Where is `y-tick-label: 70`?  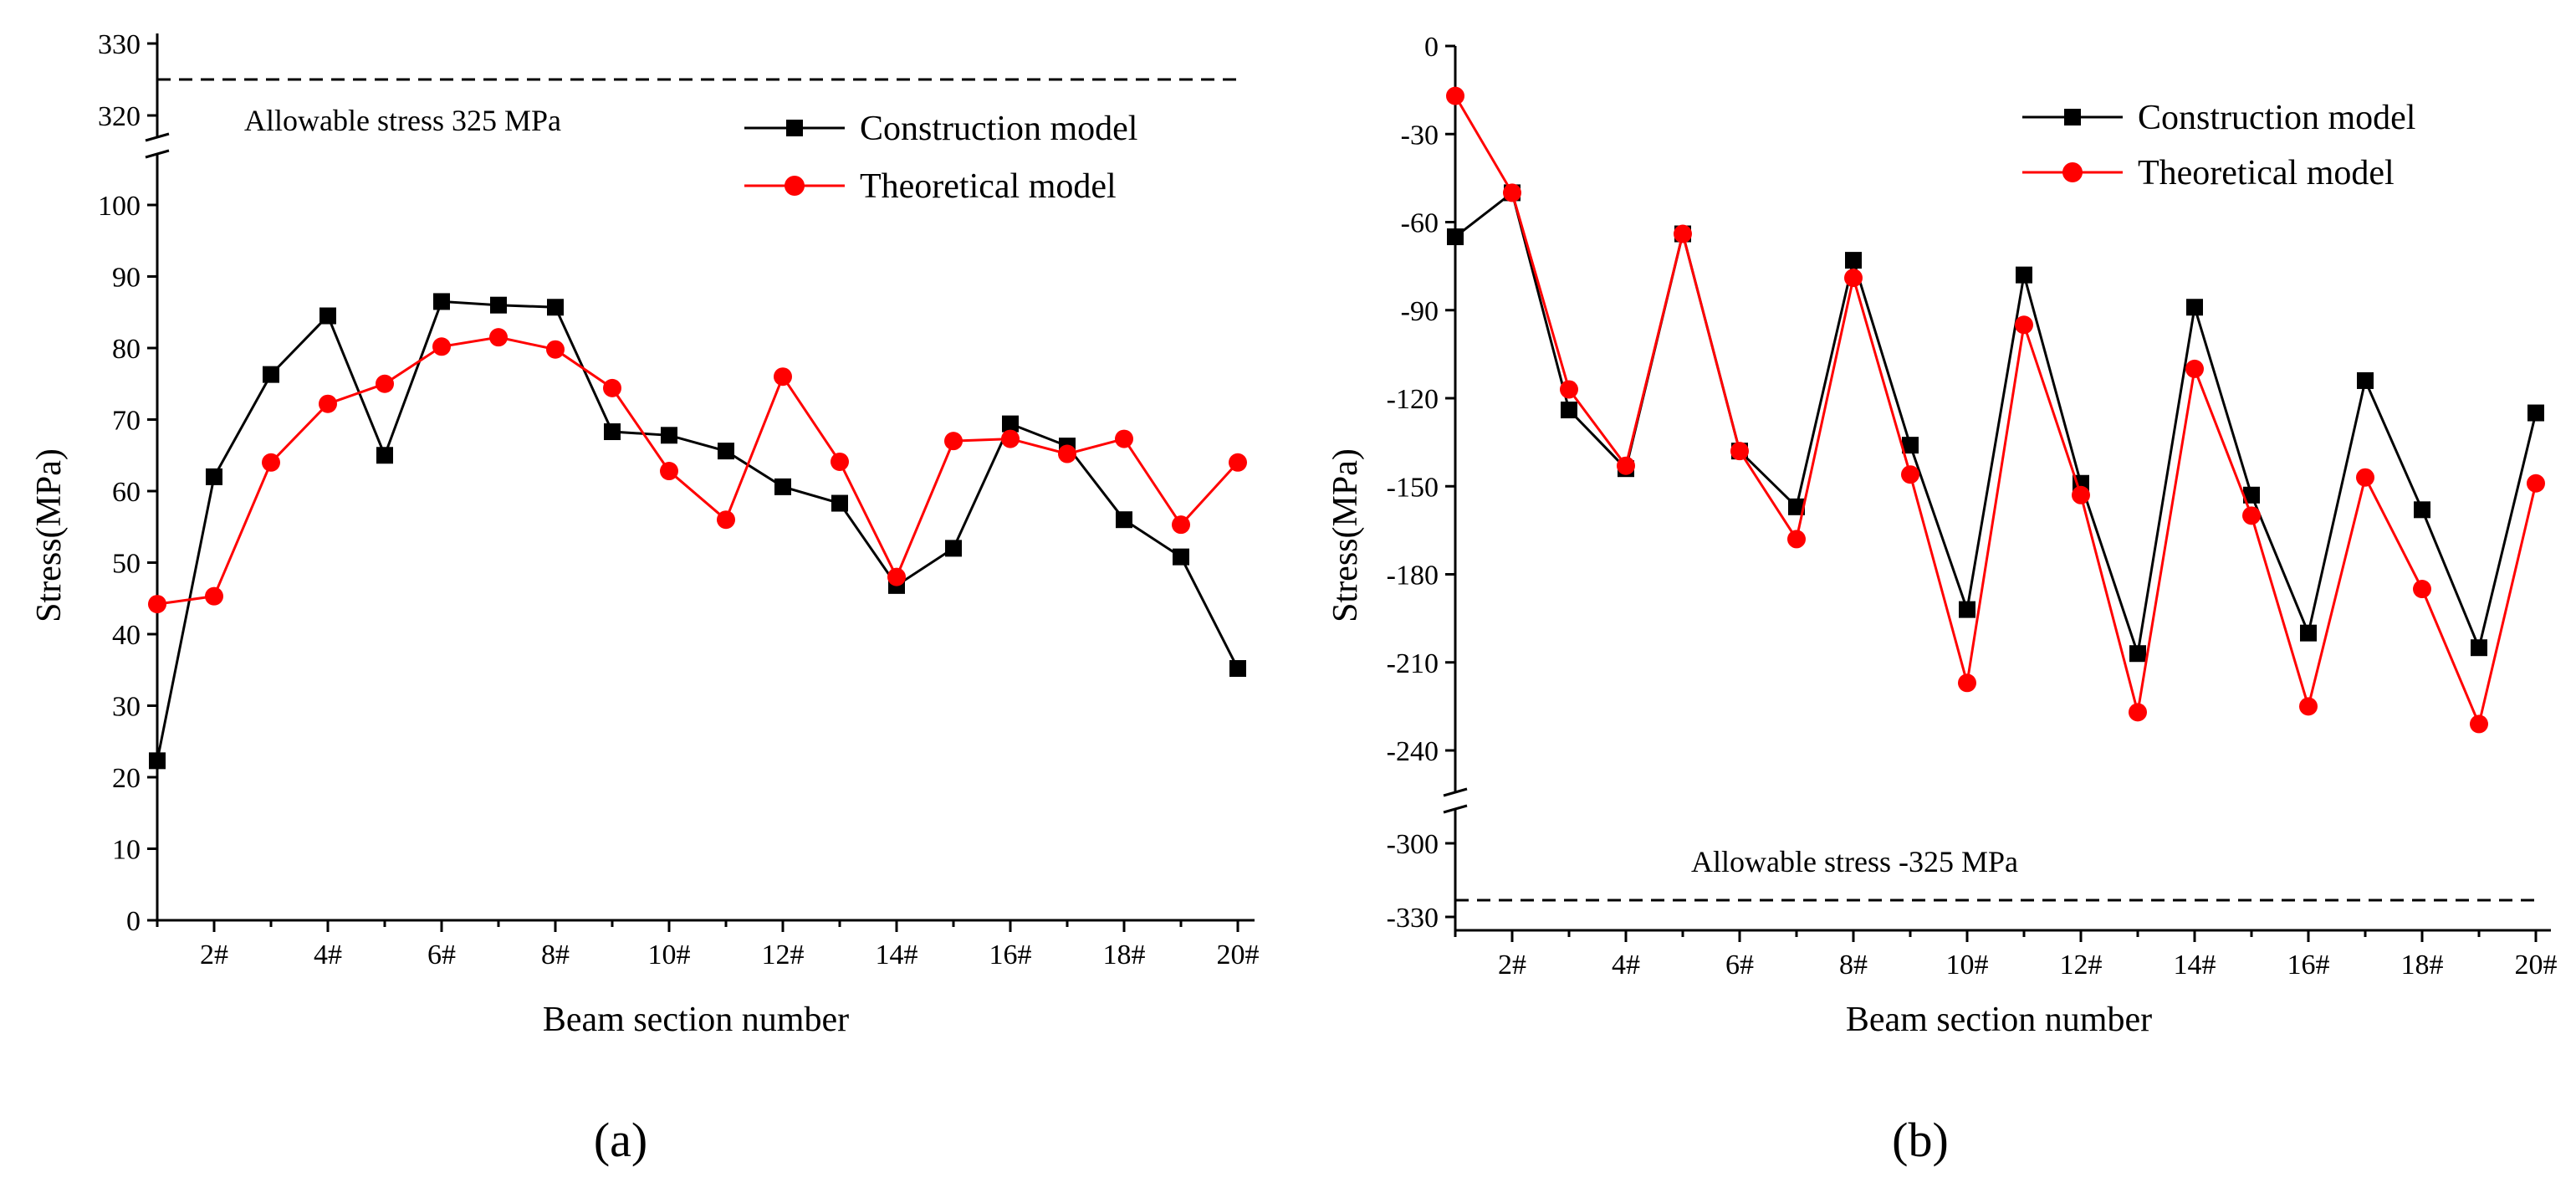 y-tick-label: 70 is located at coordinates (126, 421).